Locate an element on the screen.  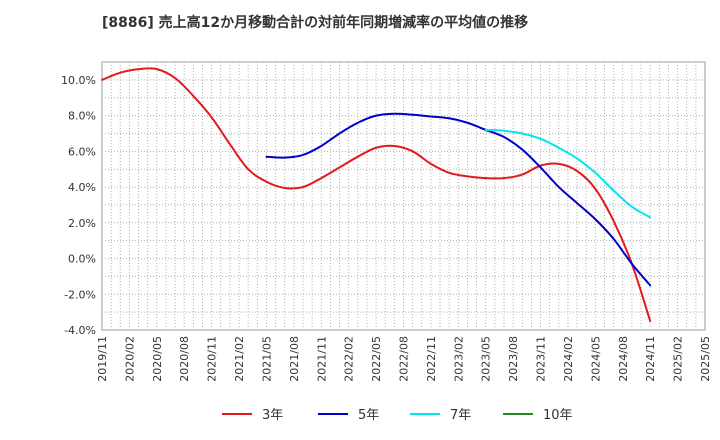
y-tick-label: 8.0% is located at coordinates (82, 116).